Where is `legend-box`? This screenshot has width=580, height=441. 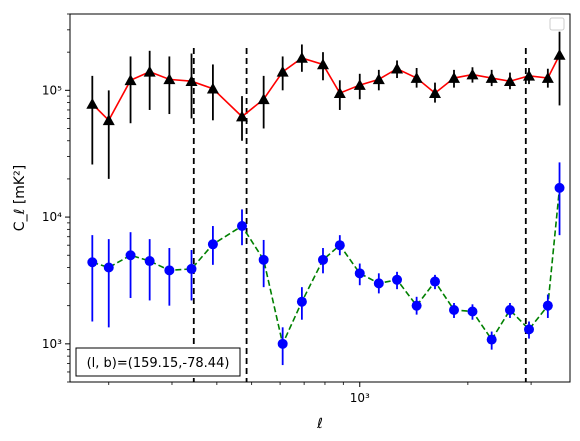 legend-box is located at coordinates (557, 24).